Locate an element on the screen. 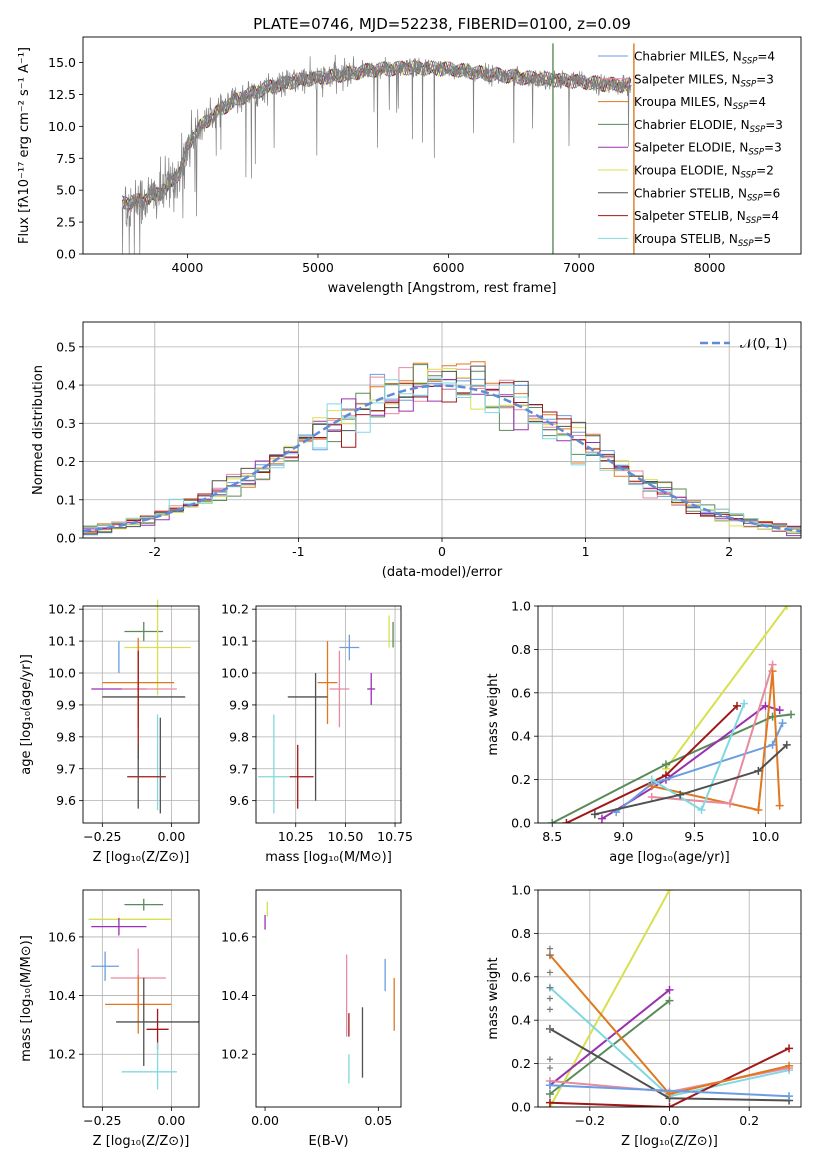  x-tick-label: 10.50 is located at coordinates (345, 836).